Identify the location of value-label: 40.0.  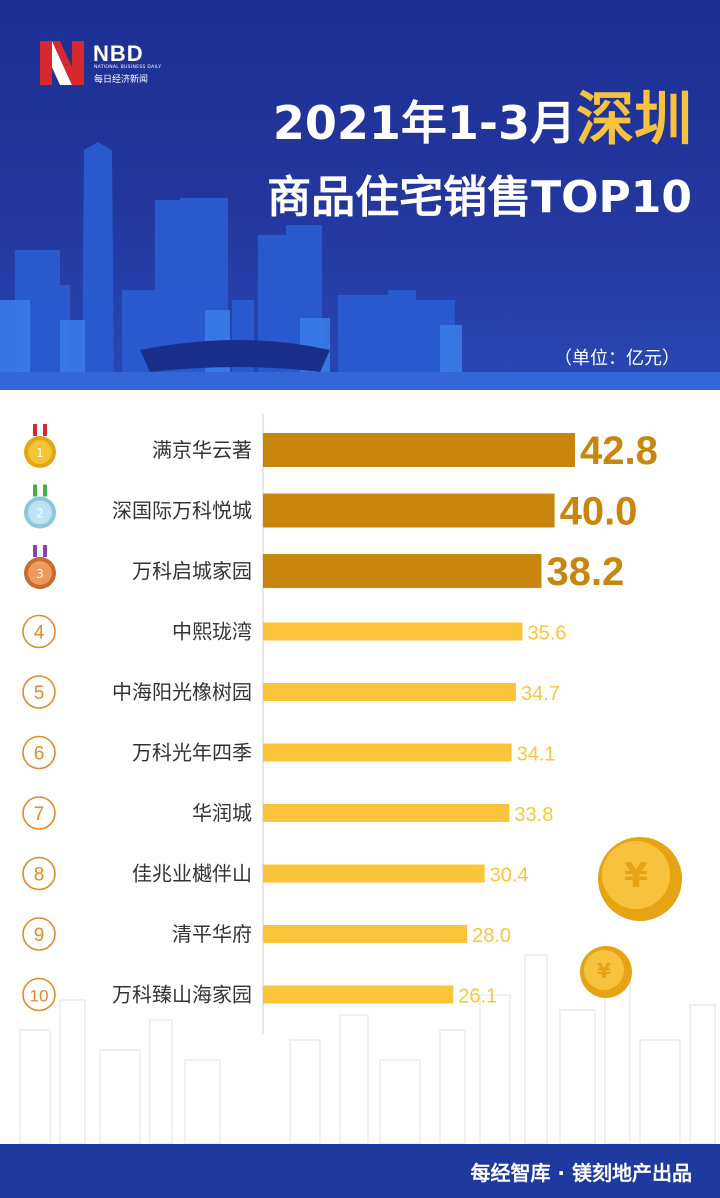
(599, 512).